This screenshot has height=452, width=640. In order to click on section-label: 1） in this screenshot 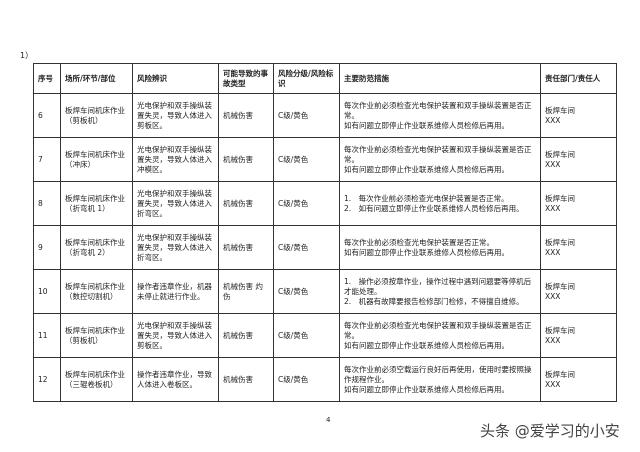, I will do `click(27, 55)`.